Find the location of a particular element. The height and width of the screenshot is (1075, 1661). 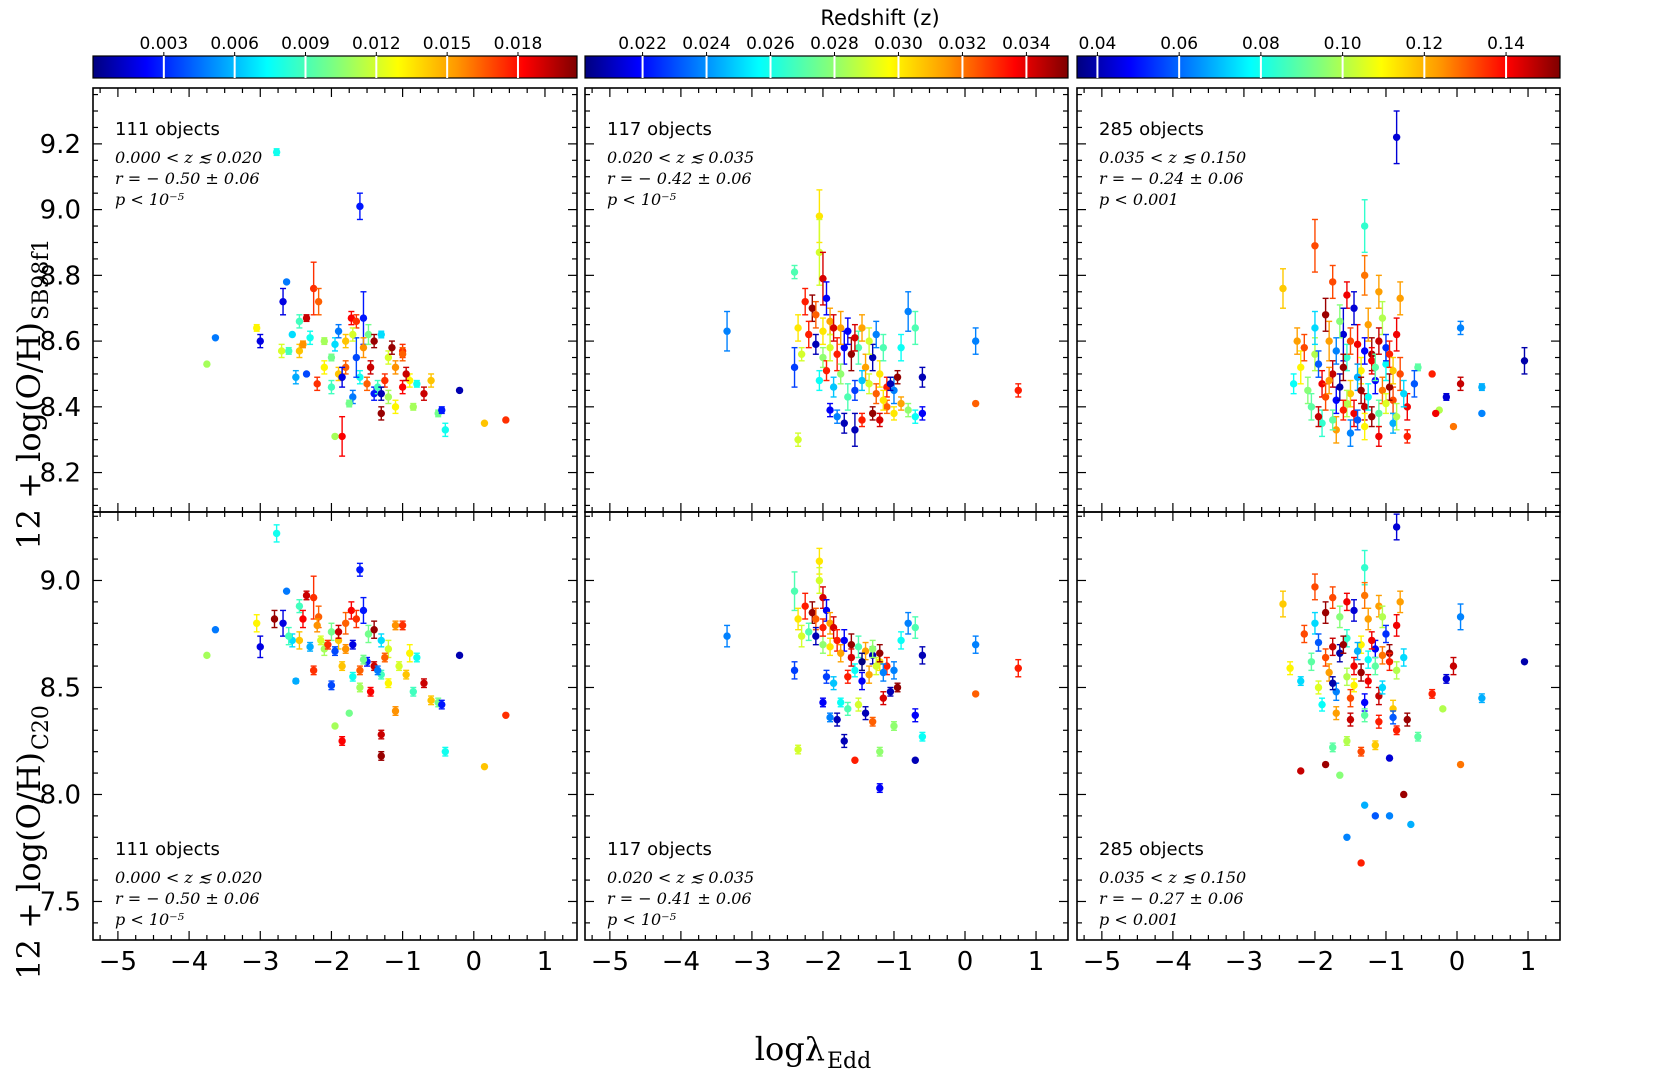

x-axis-title: logλ Edd is located at coordinates (813, 1052).